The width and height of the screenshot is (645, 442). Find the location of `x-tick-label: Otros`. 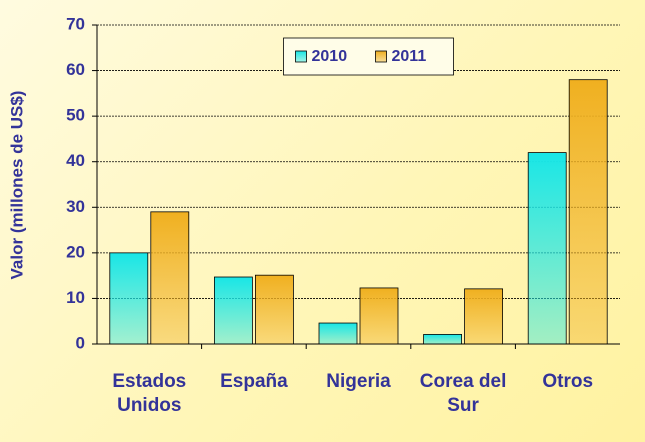

x-tick-label: Otros is located at coordinates (568, 381).